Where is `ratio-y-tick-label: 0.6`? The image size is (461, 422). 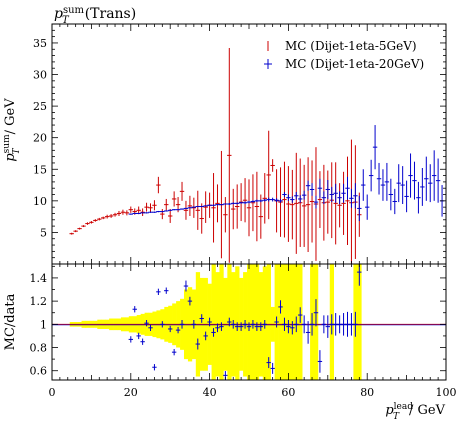
ratio-y-tick-label: 0.6 is located at coordinates (39, 371).